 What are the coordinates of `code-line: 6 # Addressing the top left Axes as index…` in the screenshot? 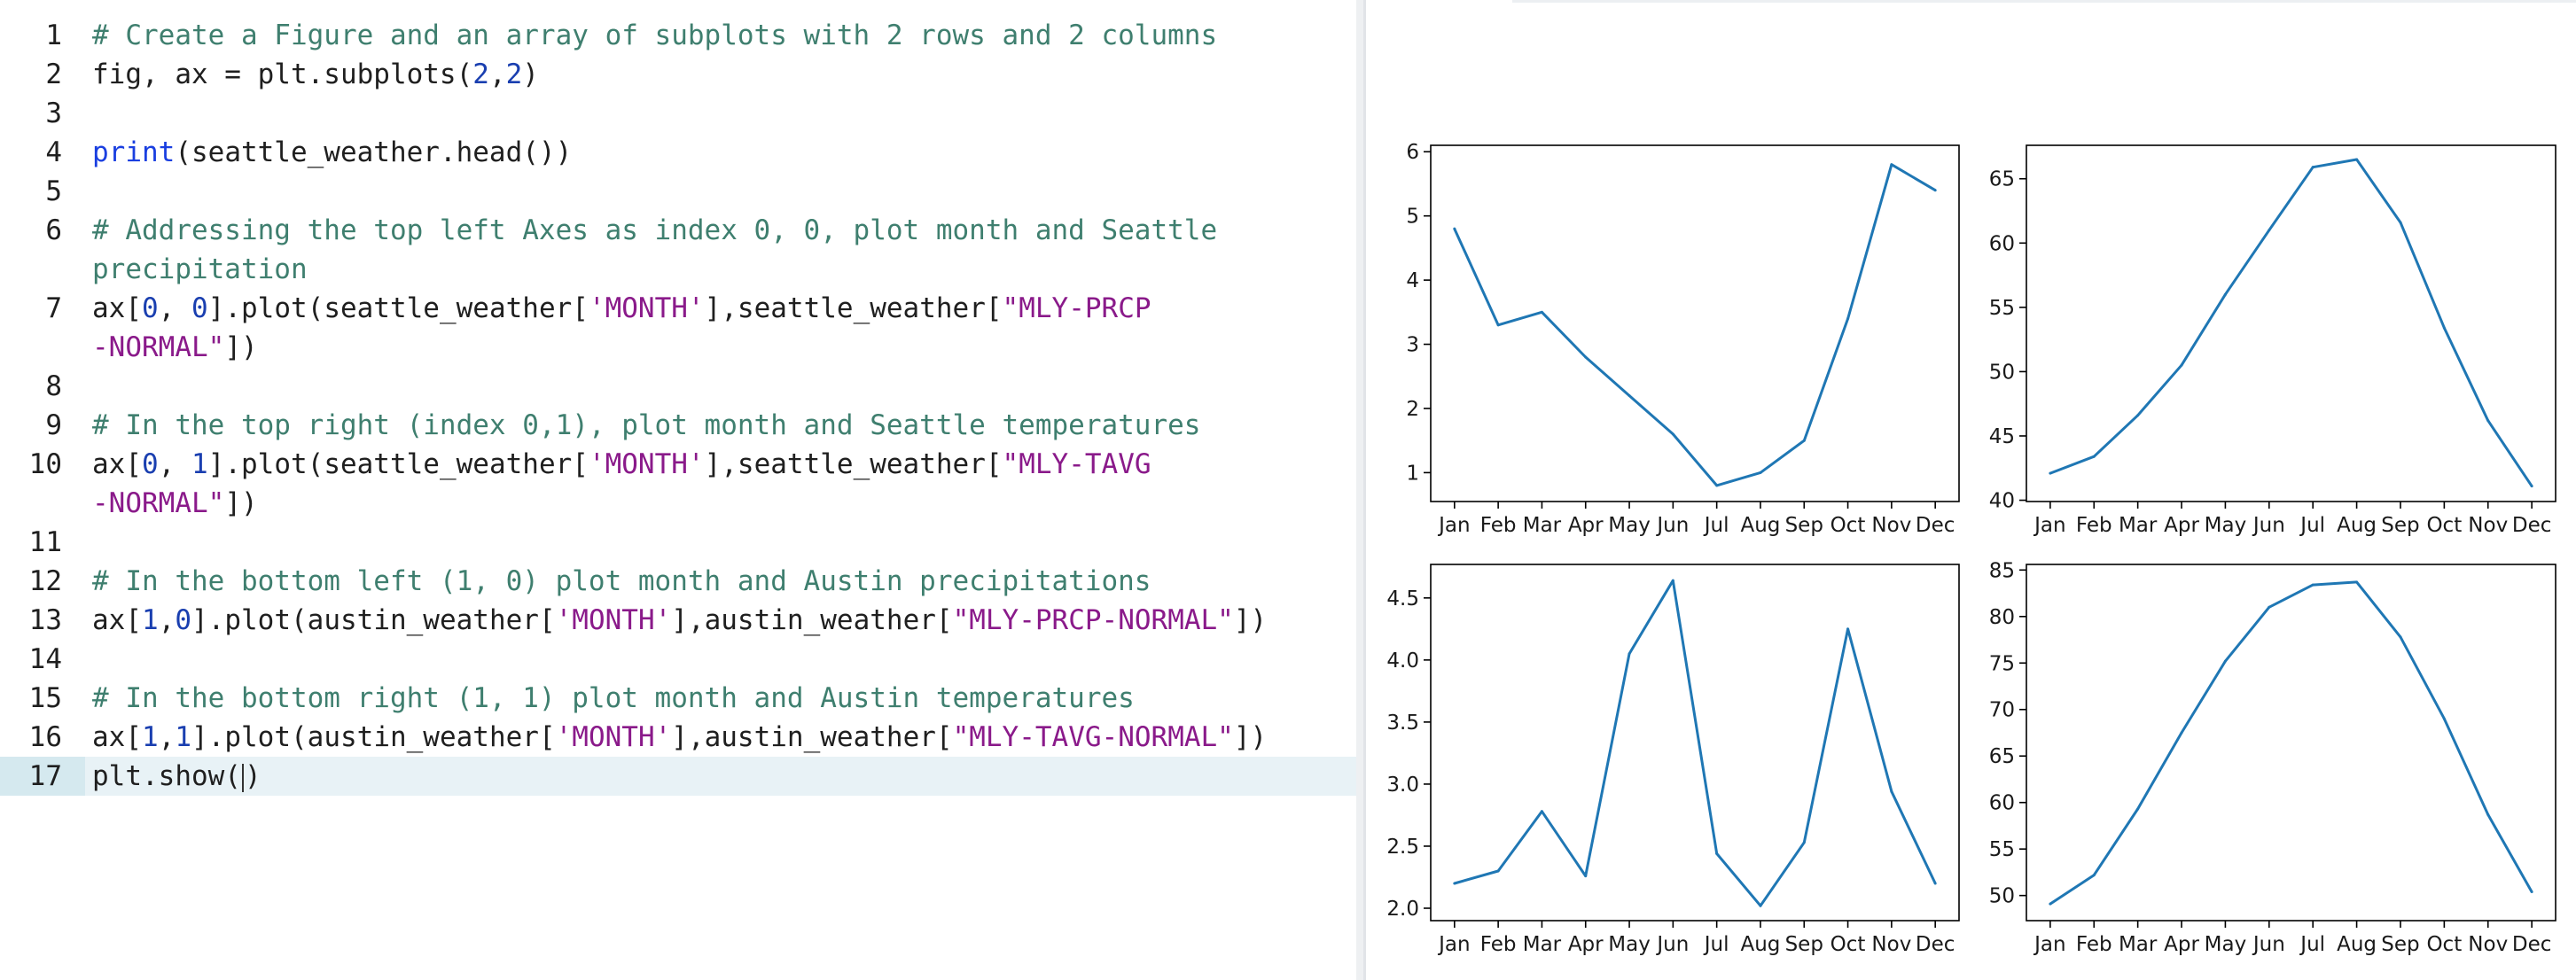 It's located at (678, 230).